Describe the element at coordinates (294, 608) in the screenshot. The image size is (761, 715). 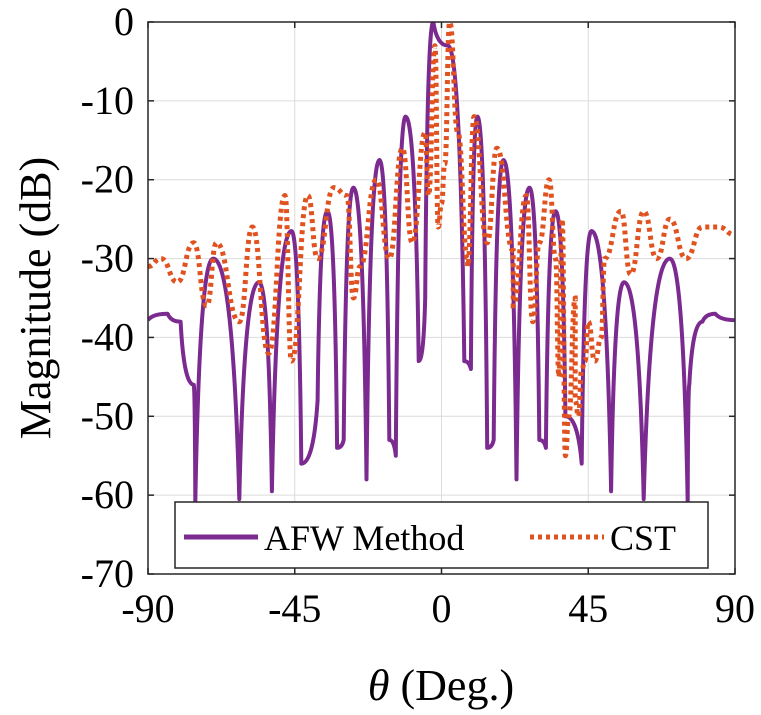
I see `x-tick-label: -45` at that location.